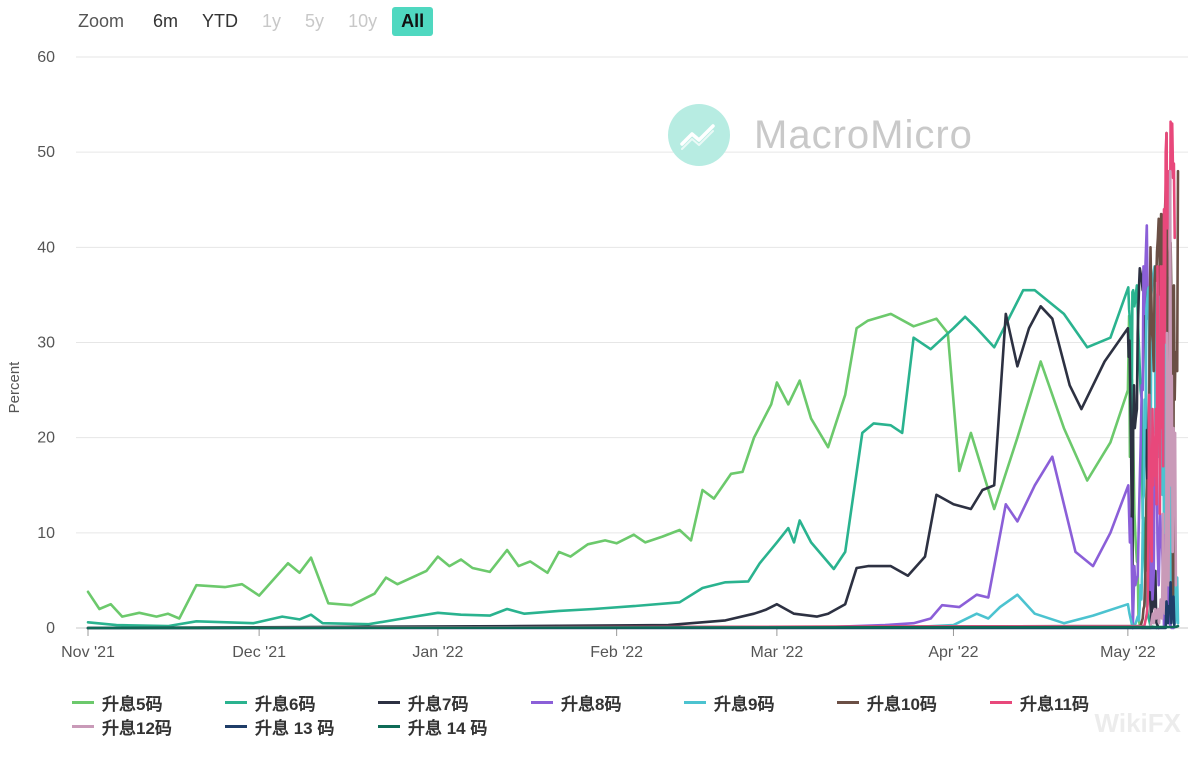  I want to click on legend-item-2: 升息6码, so click(270, 702).